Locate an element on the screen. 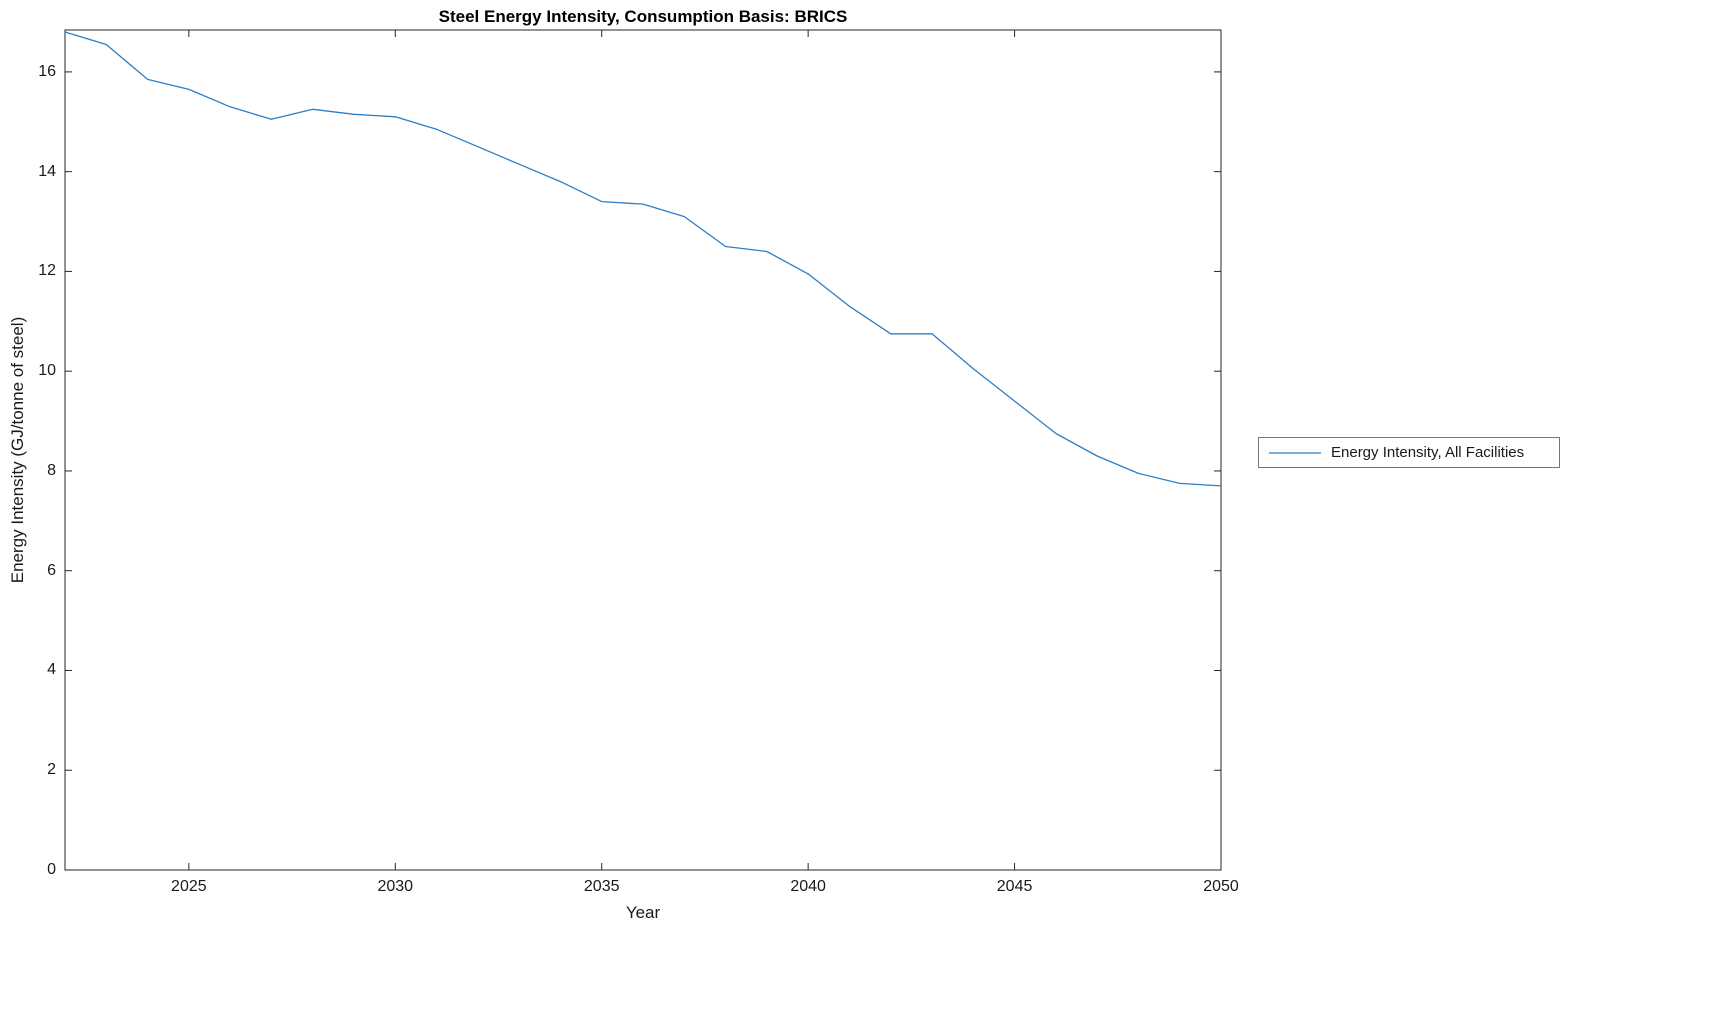 The width and height of the screenshot is (1715, 1021). legend: Energy Intensity, All Facilities is located at coordinates (1409, 452).